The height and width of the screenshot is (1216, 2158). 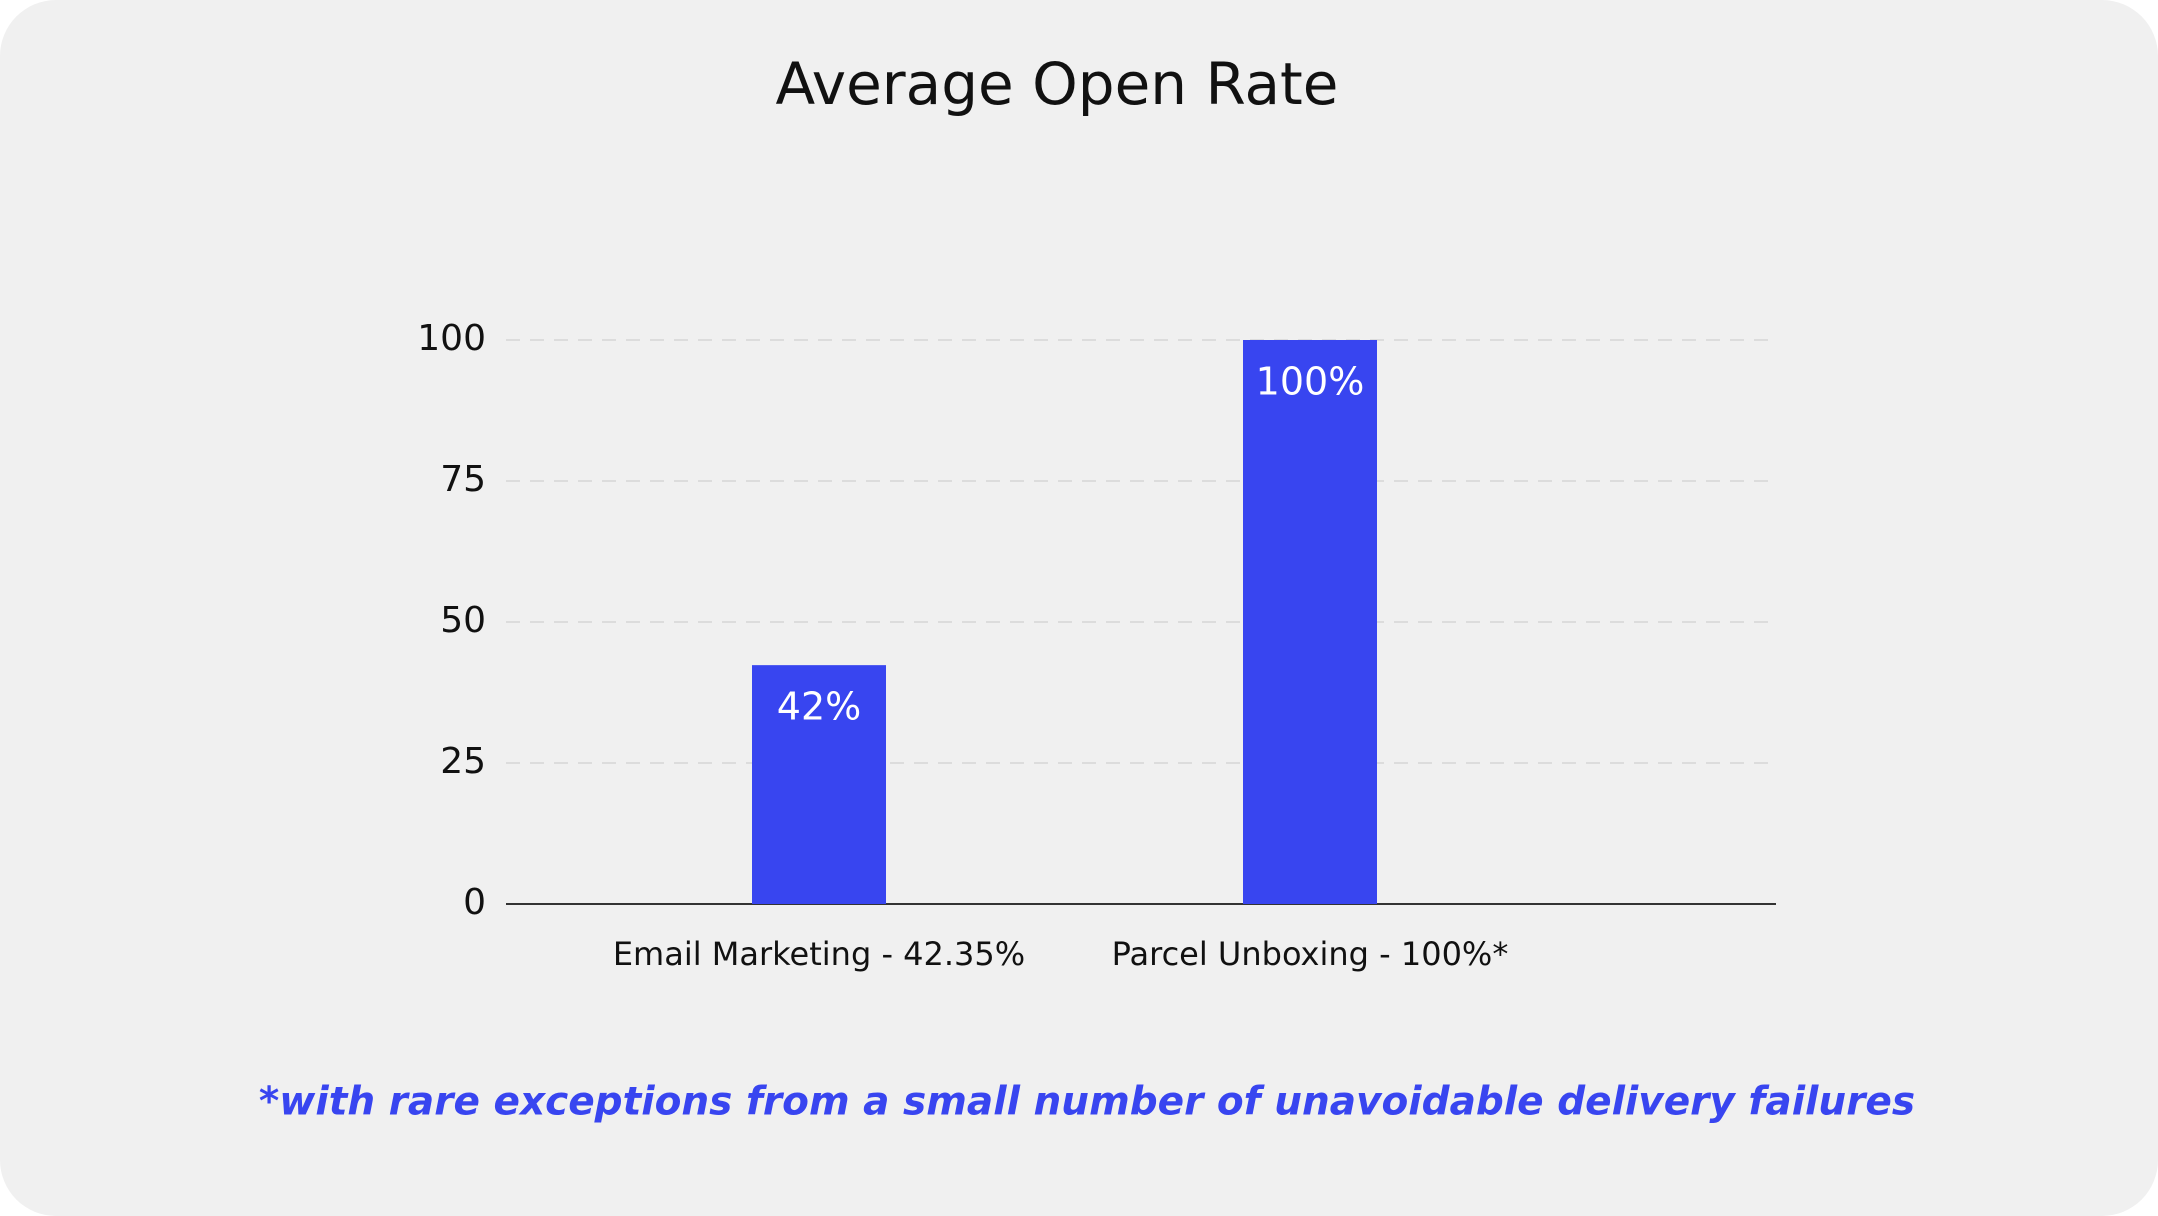 I want to click on y-tick-label: 25, so click(x=463, y=761).